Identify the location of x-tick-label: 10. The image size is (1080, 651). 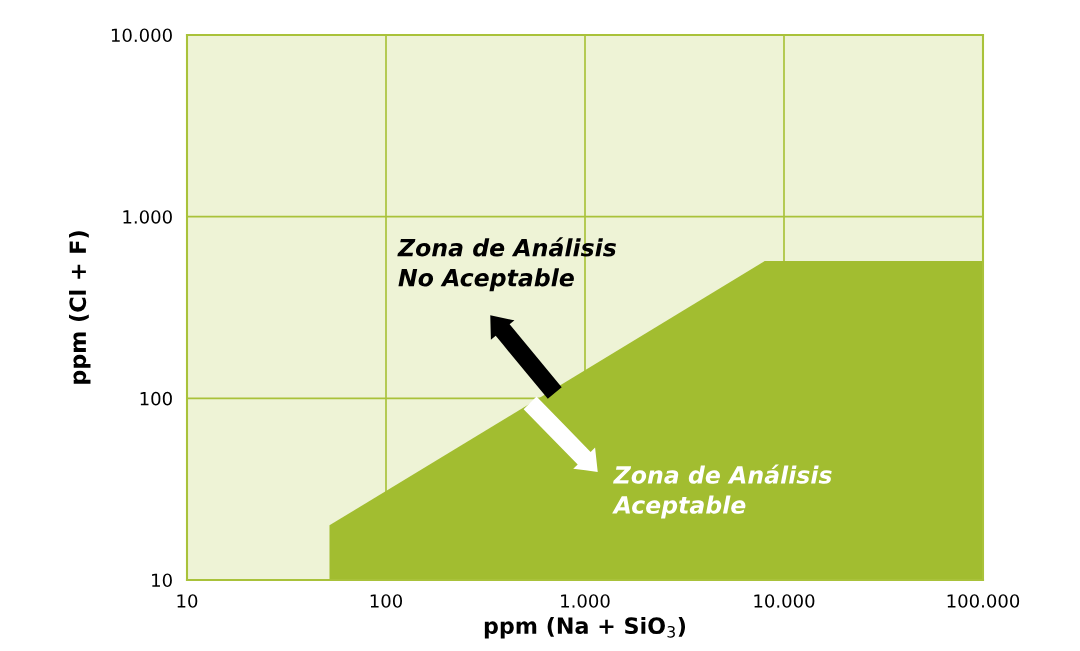
(187, 601).